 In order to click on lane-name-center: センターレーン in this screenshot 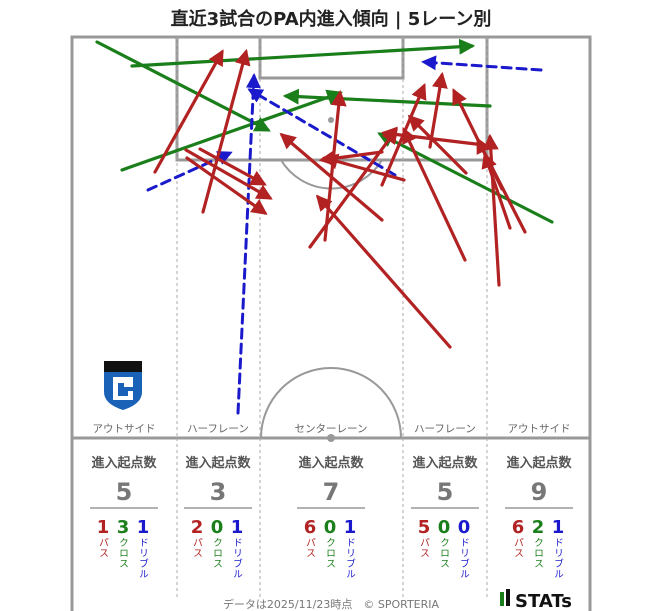, I will do `click(331, 429)`.